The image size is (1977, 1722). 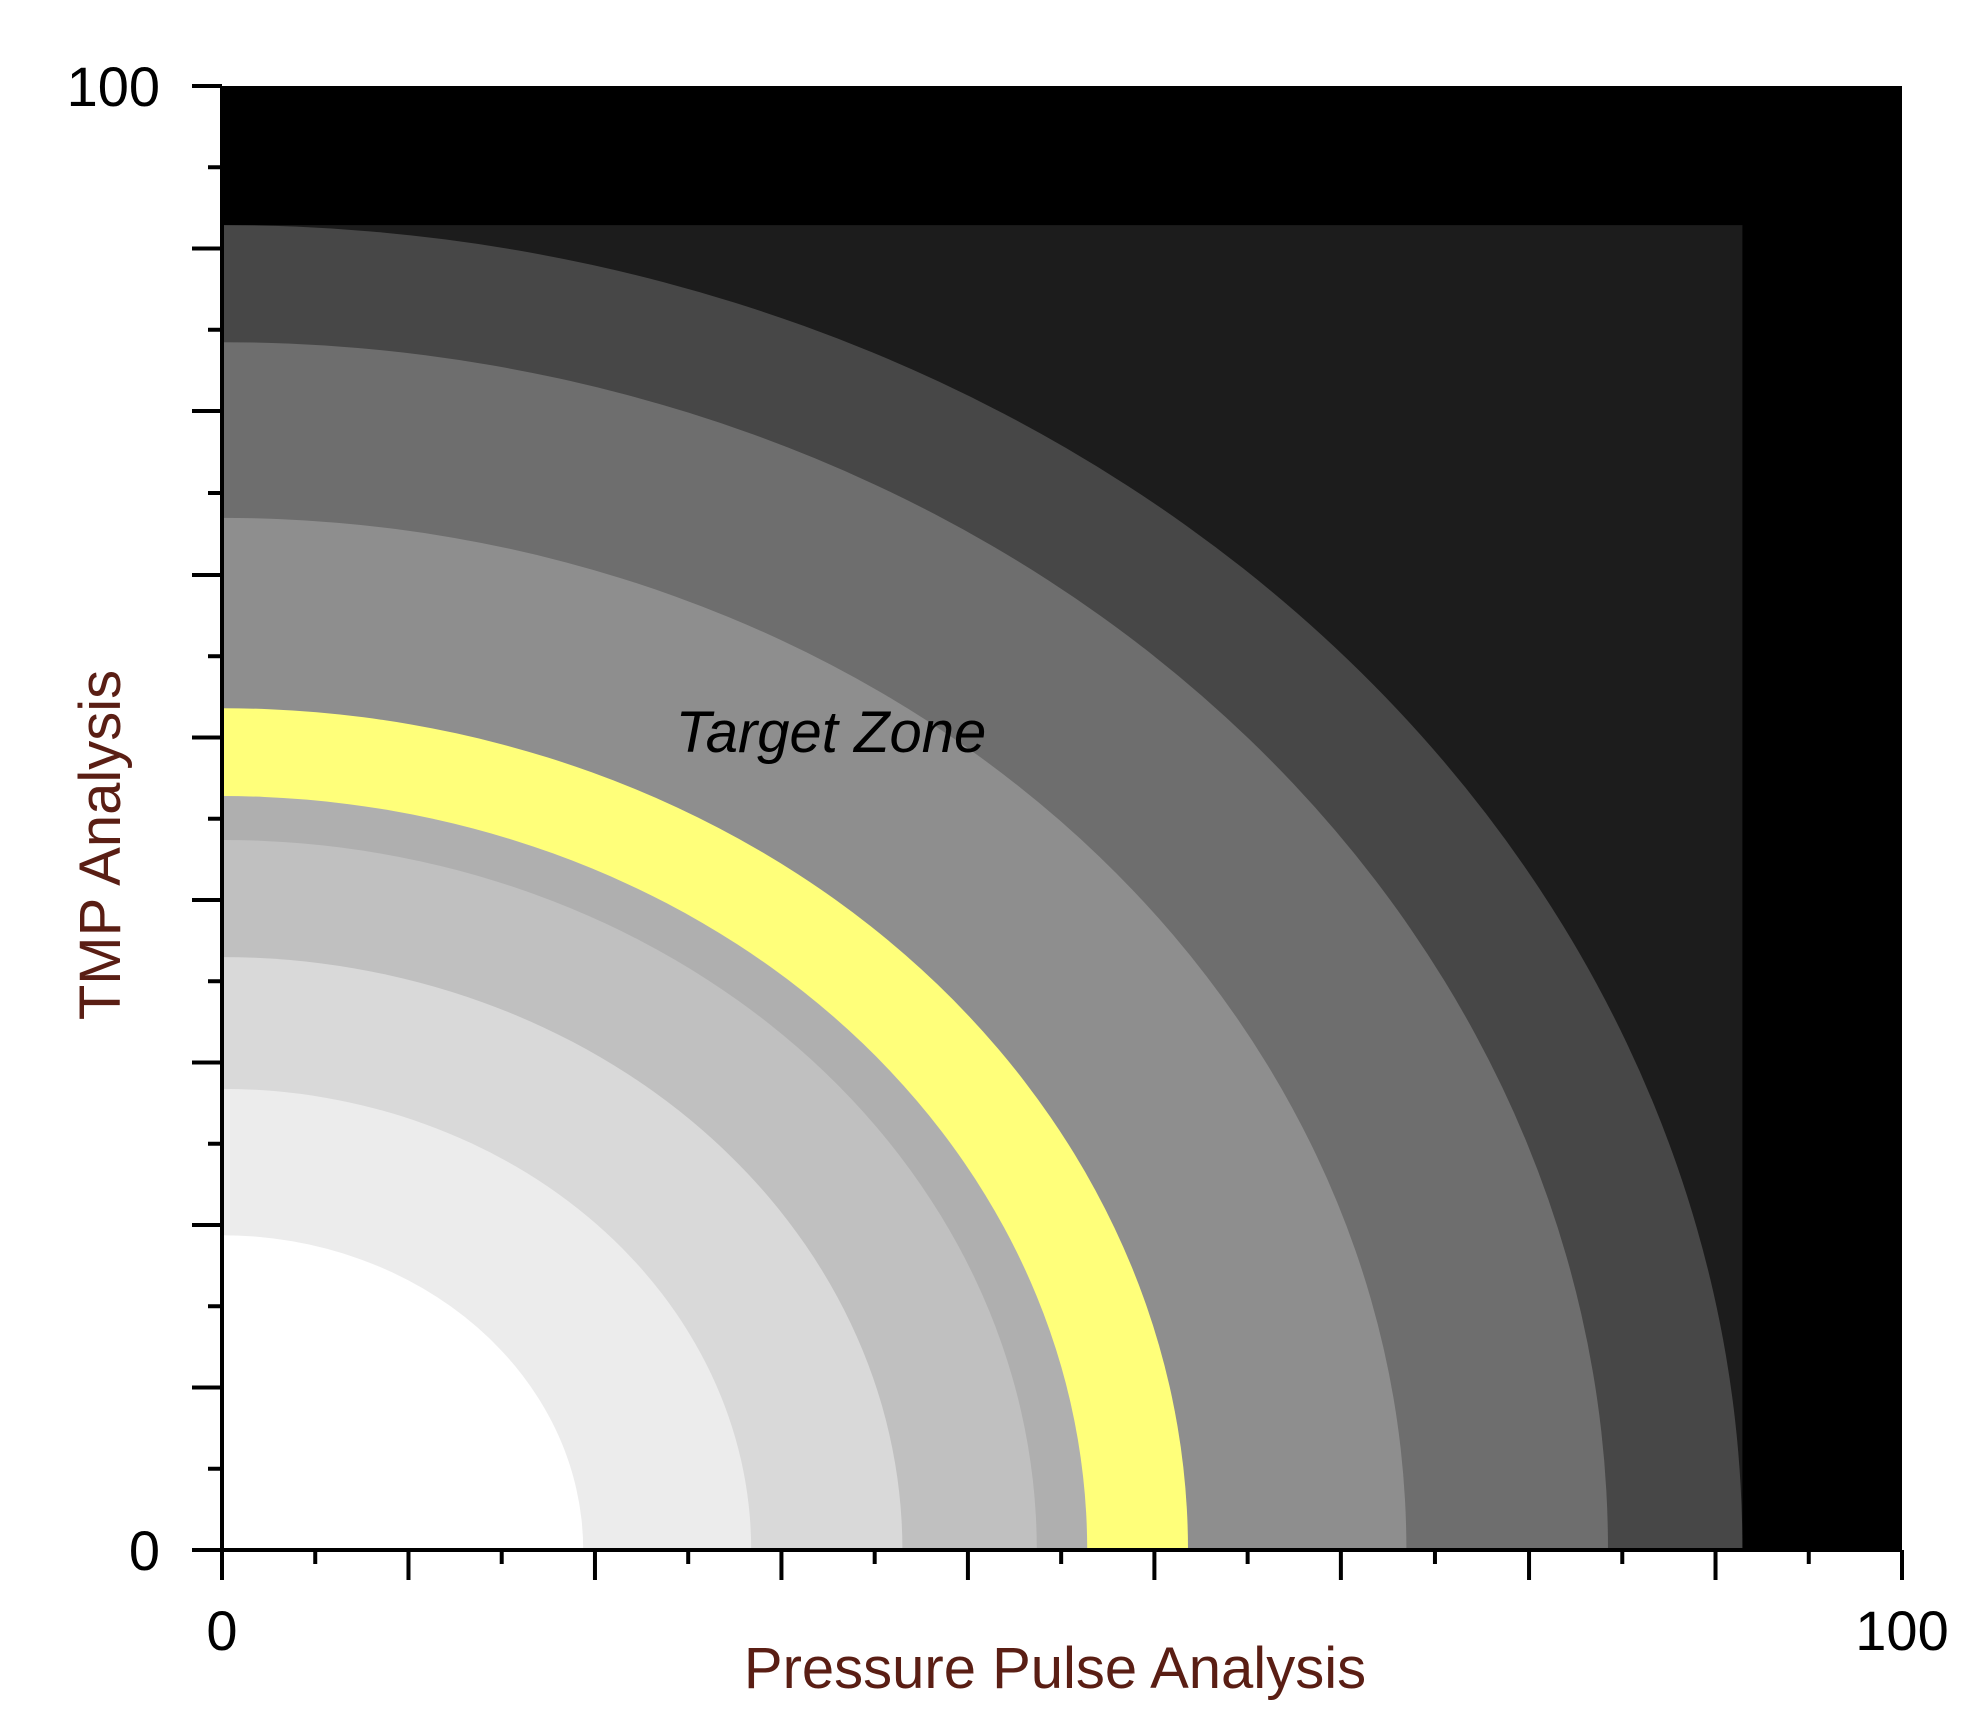 I want to click on x-tick-label: 0, so click(x=221, y=1630).